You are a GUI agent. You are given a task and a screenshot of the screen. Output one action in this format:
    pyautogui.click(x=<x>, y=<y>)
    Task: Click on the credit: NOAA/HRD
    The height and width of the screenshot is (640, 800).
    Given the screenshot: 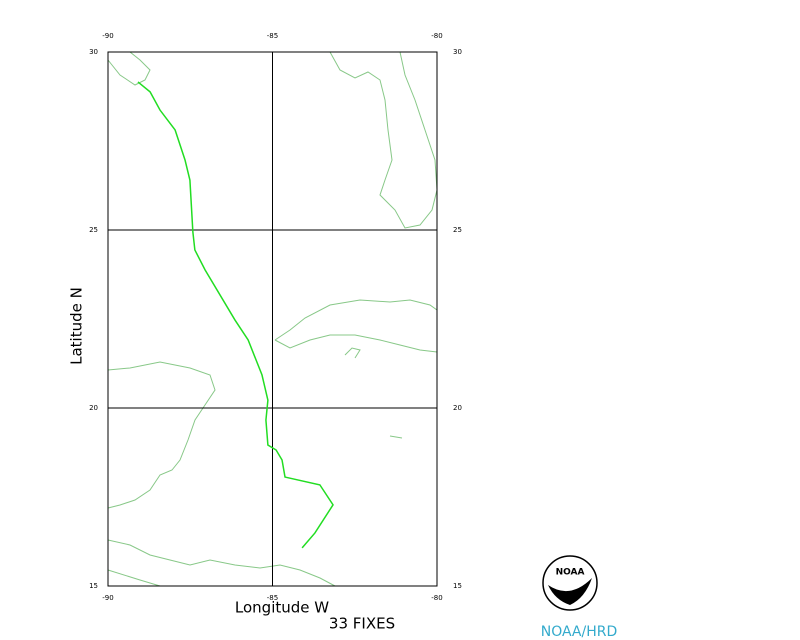 What is the action you would take?
    pyautogui.click(x=579, y=632)
    